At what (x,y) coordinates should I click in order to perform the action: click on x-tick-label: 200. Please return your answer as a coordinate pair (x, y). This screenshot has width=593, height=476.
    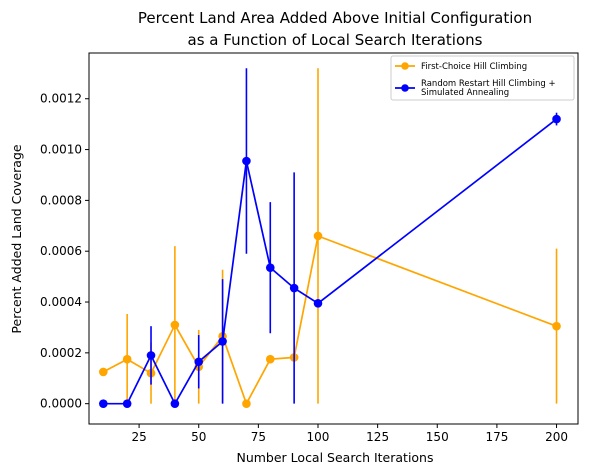
    Looking at the image, I should click on (556, 437).